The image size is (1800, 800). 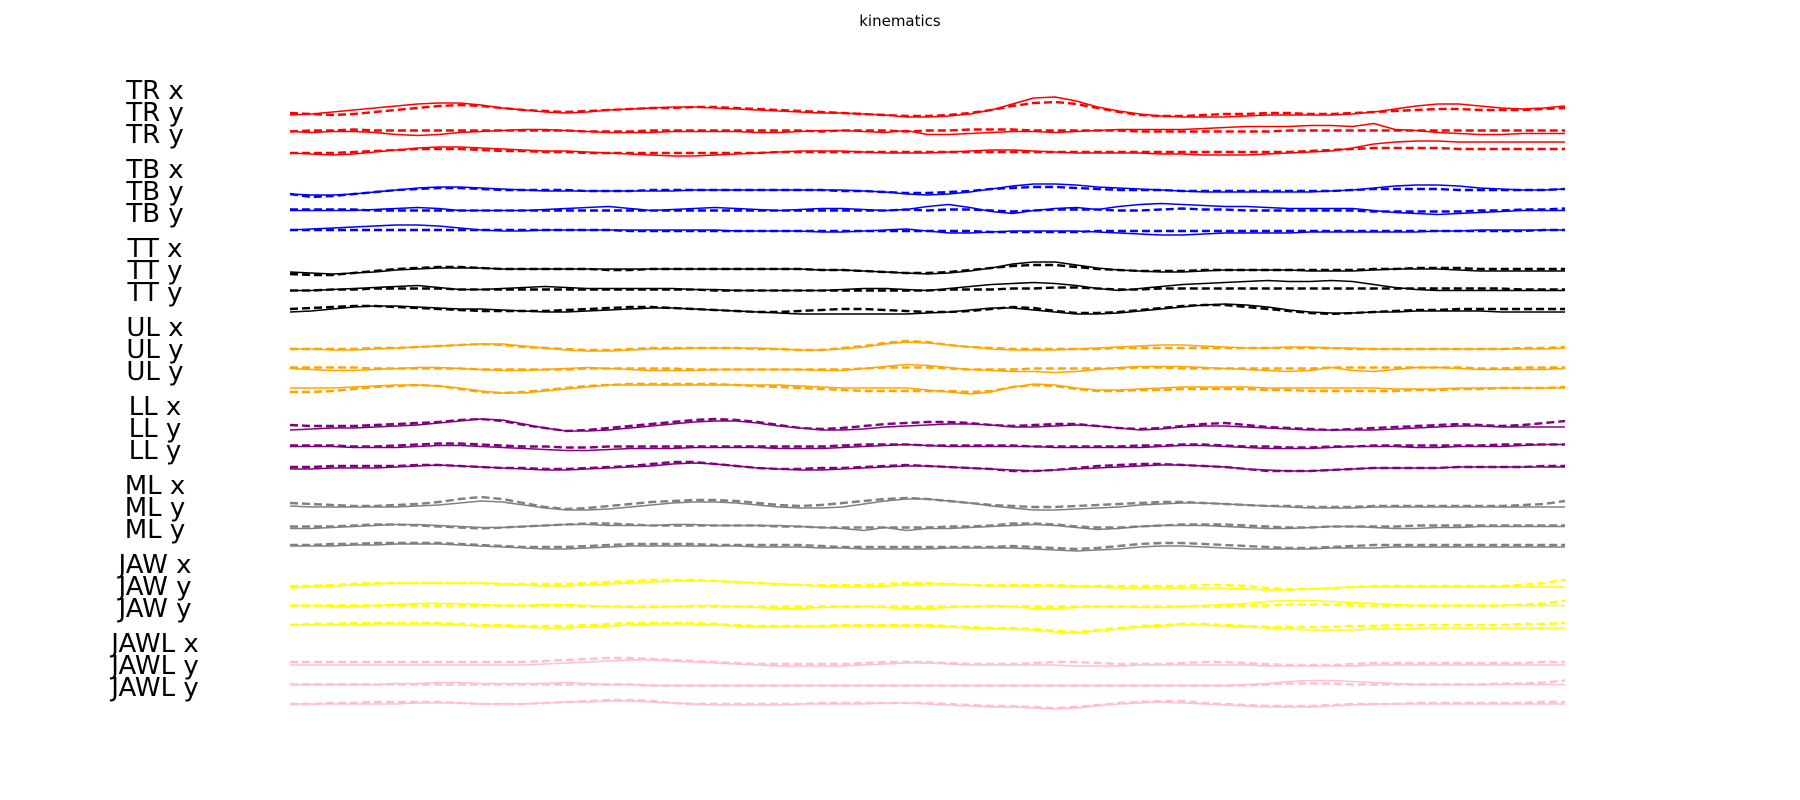 I want to click on row-label-jaw-0: JAW x, so click(x=154, y=565).